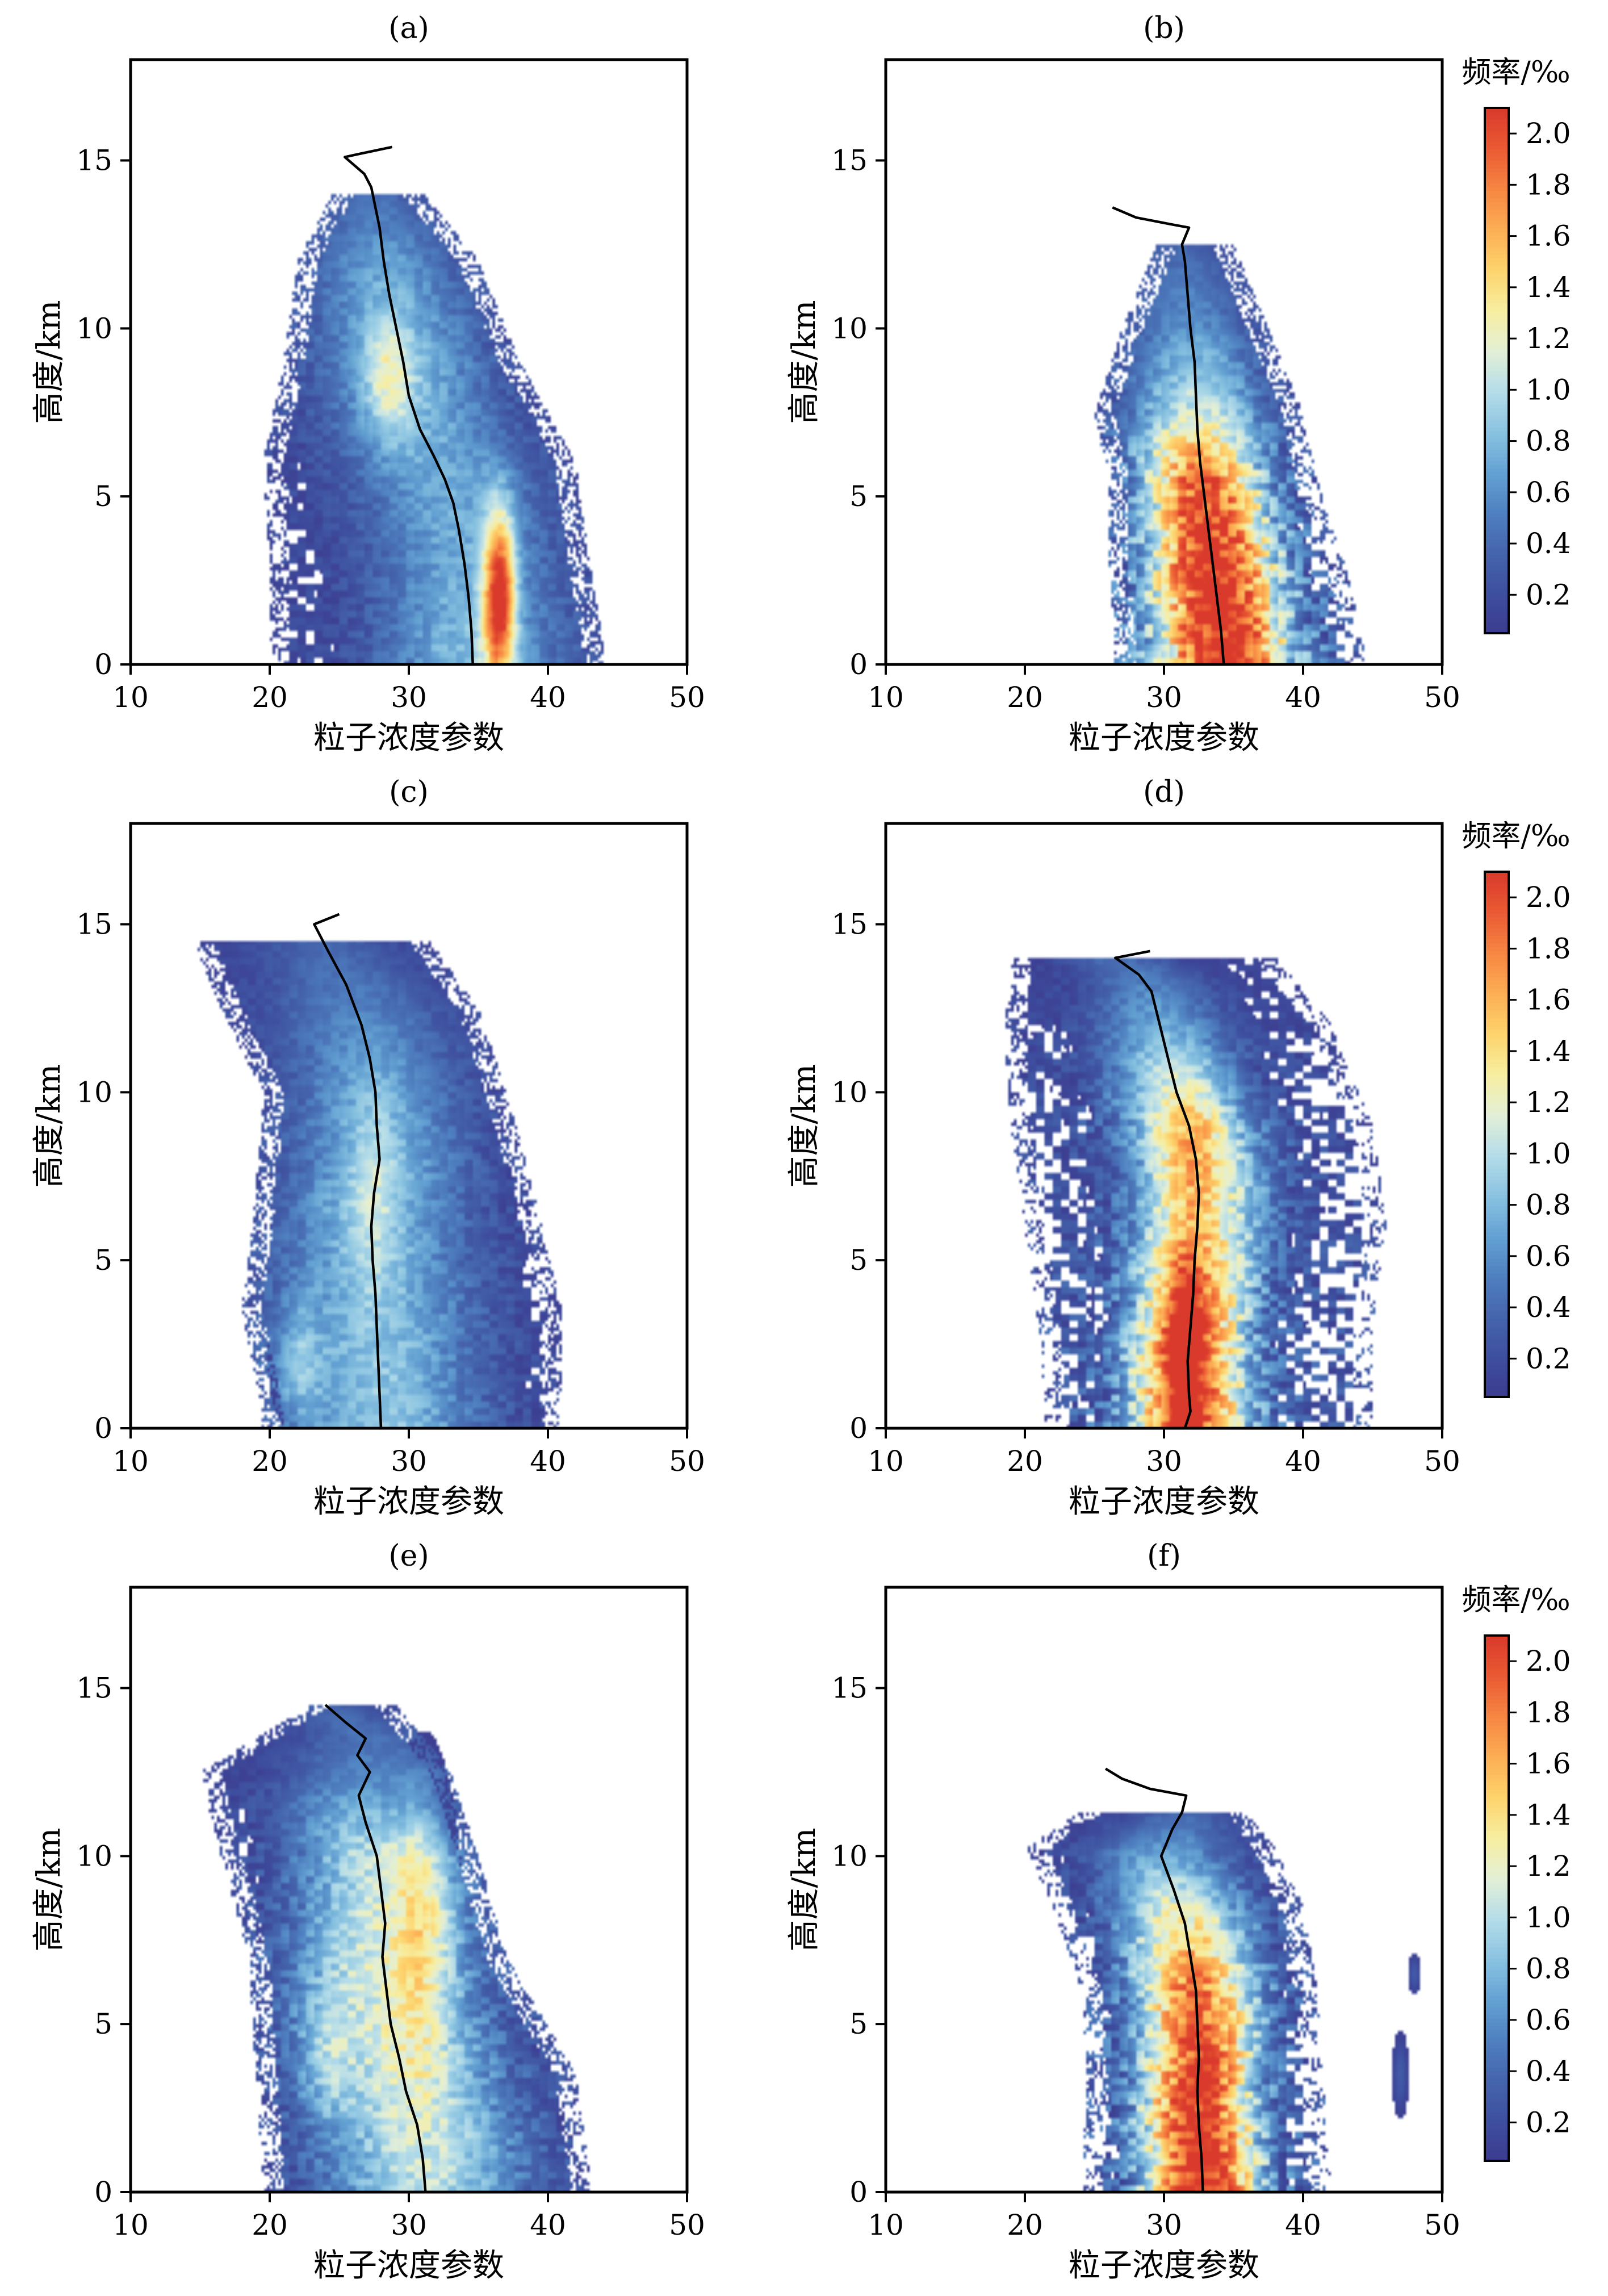 The height and width of the screenshot is (2296, 1608). What do you see at coordinates (1497, 370) in the screenshot?
I see `colorbar-frame` at bounding box center [1497, 370].